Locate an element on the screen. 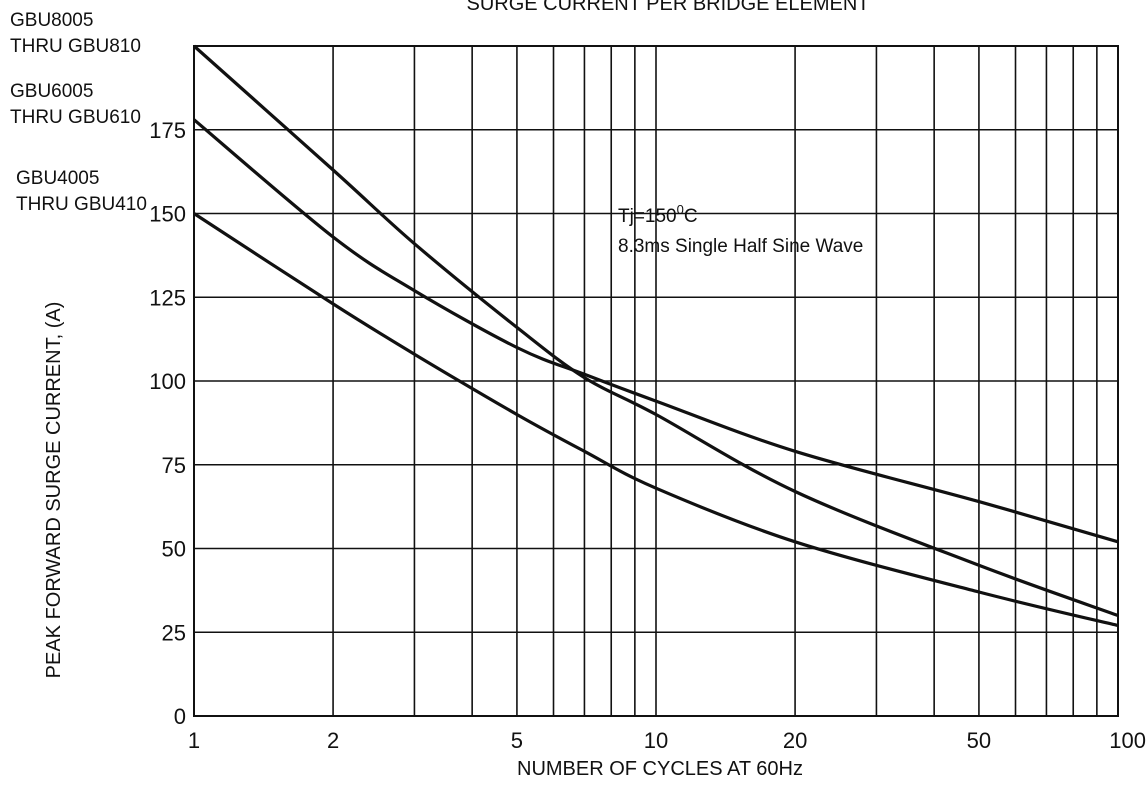 The height and width of the screenshot is (786, 1148). y-tick-label: 25 is located at coordinates (174, 632).